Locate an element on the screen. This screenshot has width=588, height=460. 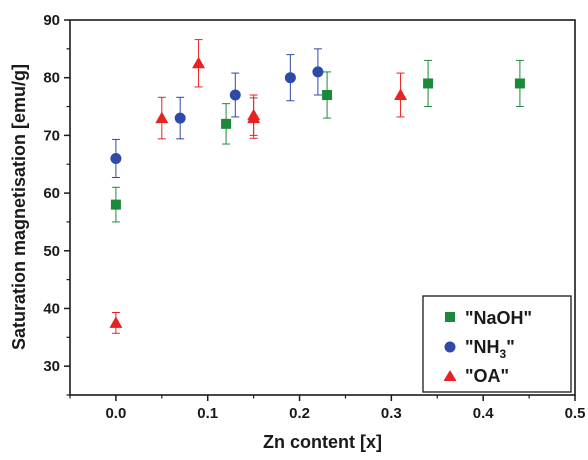
y-tick-label: 30 is located at coordinates (51, 366).